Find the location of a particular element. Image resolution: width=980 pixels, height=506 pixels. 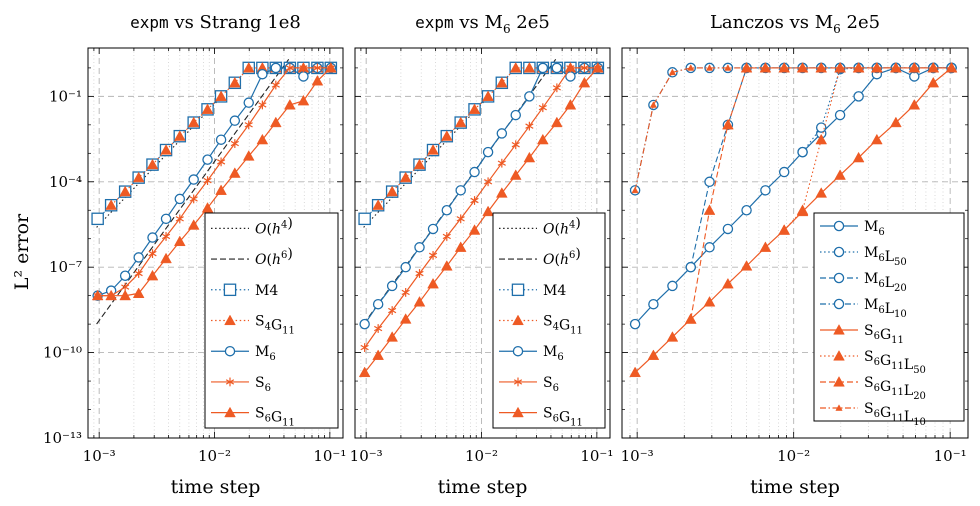

legend-label: S4G11 is located at coordinates (563, 325).